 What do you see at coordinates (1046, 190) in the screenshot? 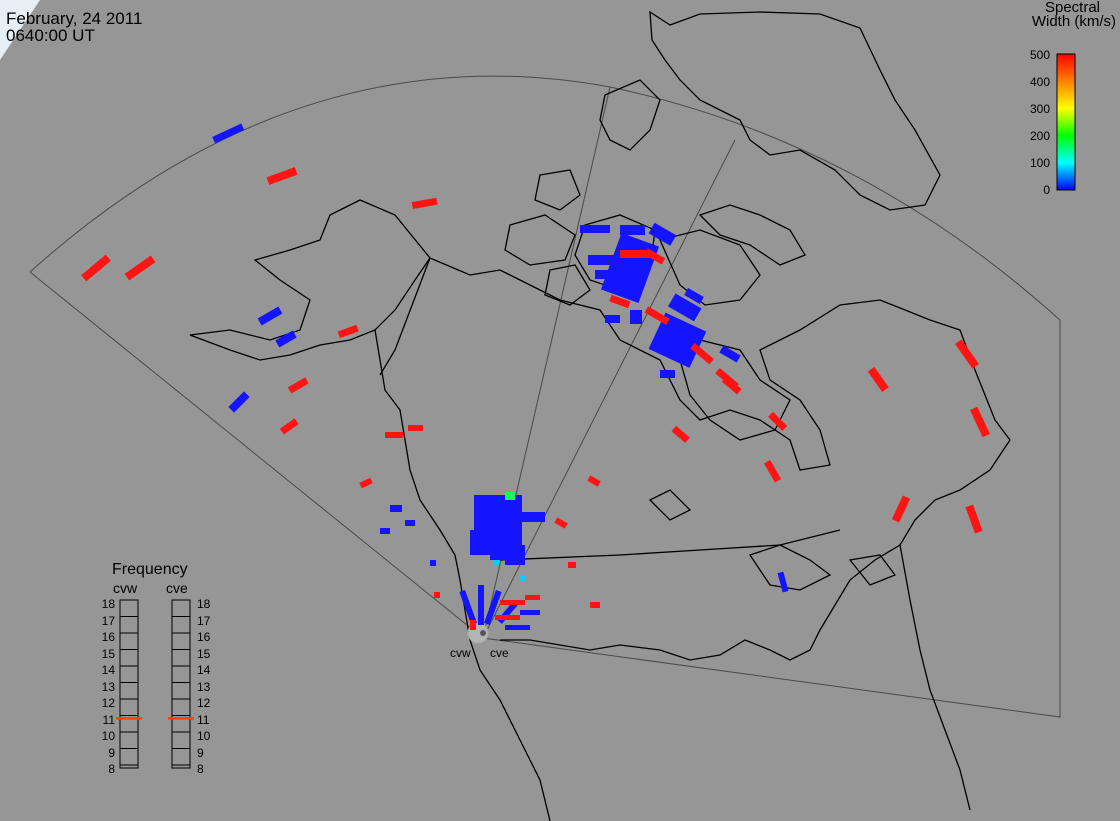
I see `colorbar-tick-label: 0` at bounding box center [1046, 190].